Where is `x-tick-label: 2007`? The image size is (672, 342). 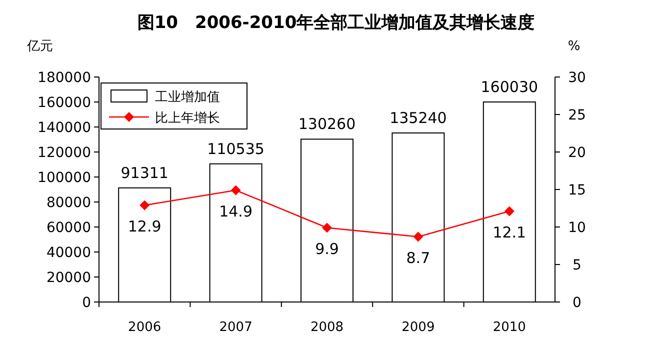 x-tick-label: 2007 is located at coordinates (235, 327).